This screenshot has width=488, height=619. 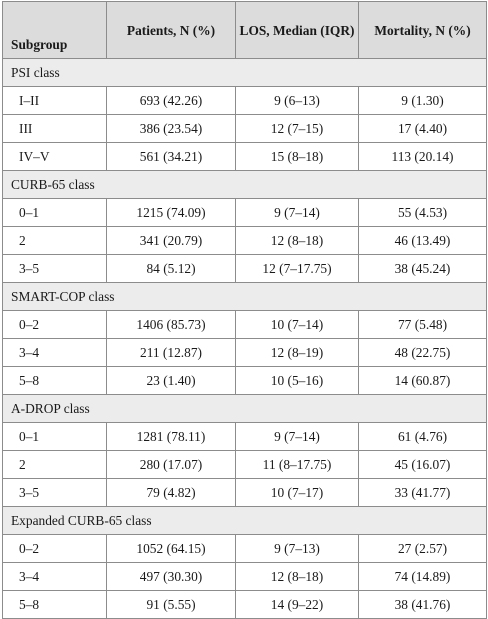 I want to click on mortality-cell: 46 (13.49), so click(x=422, y=240).